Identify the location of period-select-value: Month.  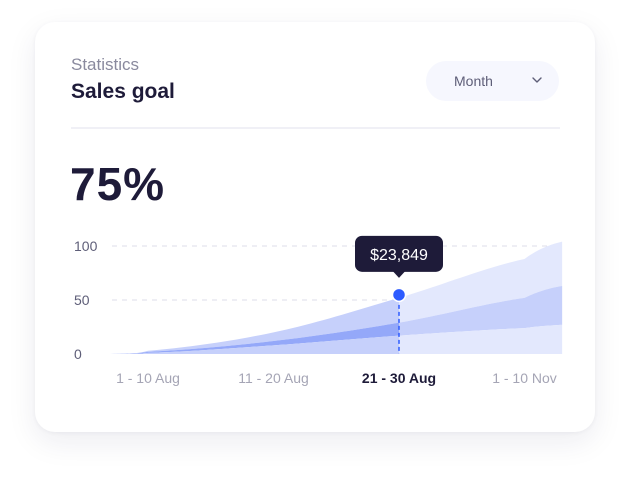
(473, 81).